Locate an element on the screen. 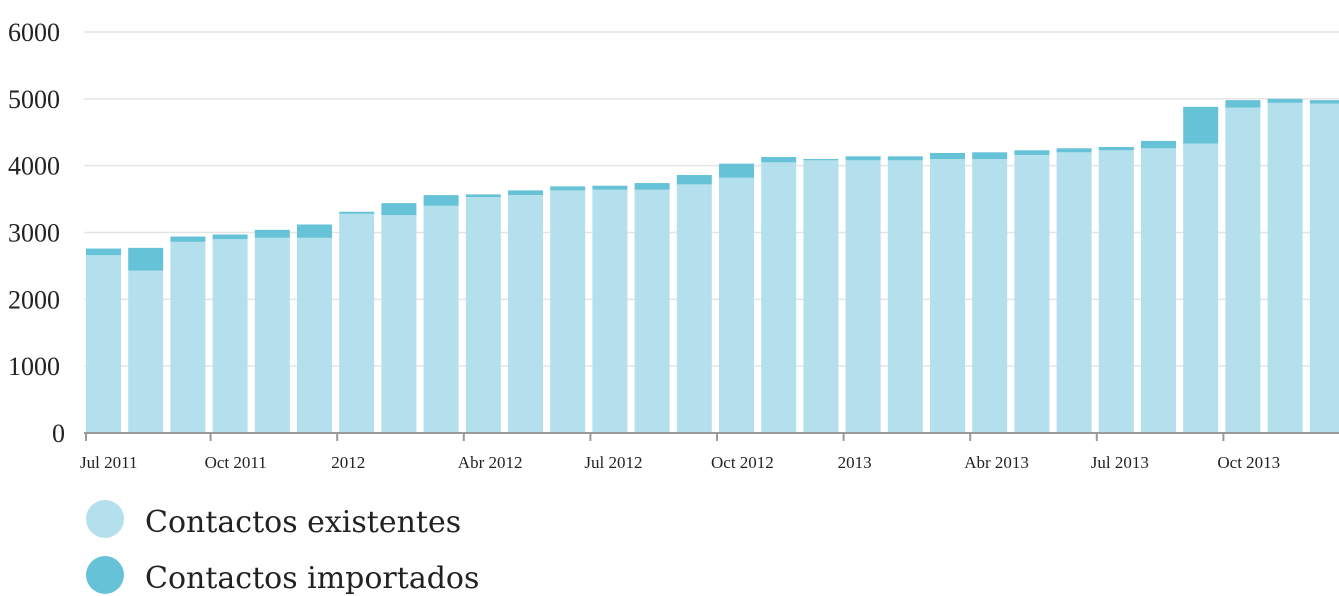  y-tick-label: 1000 is located at coordinates (34, 366).